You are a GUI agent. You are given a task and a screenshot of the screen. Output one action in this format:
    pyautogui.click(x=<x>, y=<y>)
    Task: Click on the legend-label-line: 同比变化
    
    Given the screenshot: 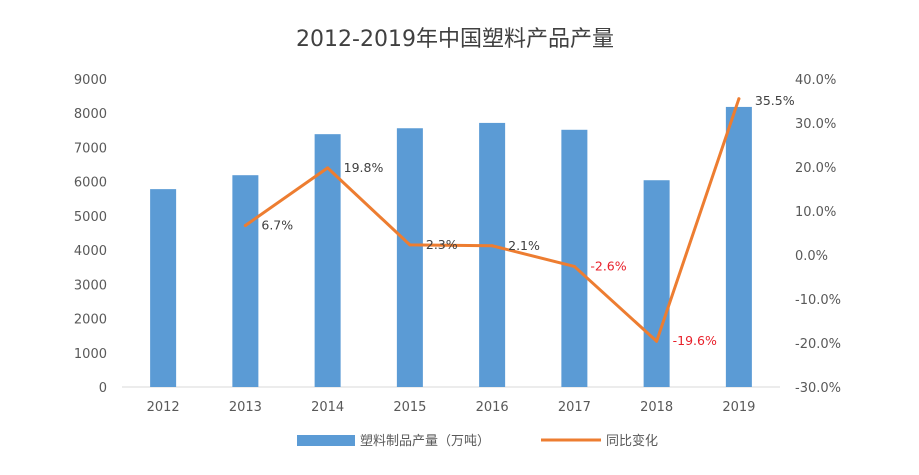 What is the action you would take?
    pyautogui.click(x=632, y=441)
    